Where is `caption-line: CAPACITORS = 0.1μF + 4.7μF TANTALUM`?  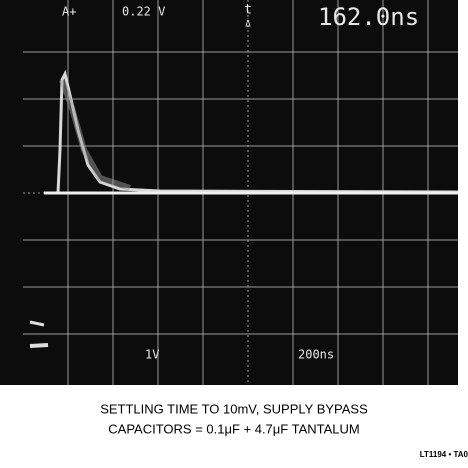 caption-line: CAPACITORS = 0.1μF + 4.7μF TANTALUM is located at coordinates (233, 428).